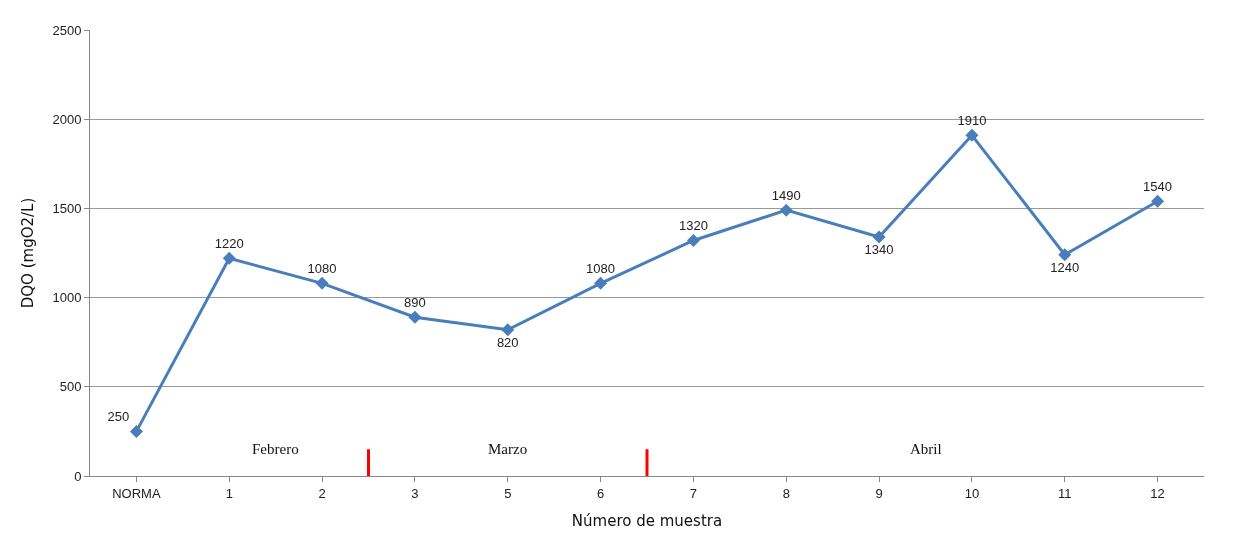 This screenshot has height=546, width=1244. I want to click on y-tick-label: 2000, so click(67, 119).